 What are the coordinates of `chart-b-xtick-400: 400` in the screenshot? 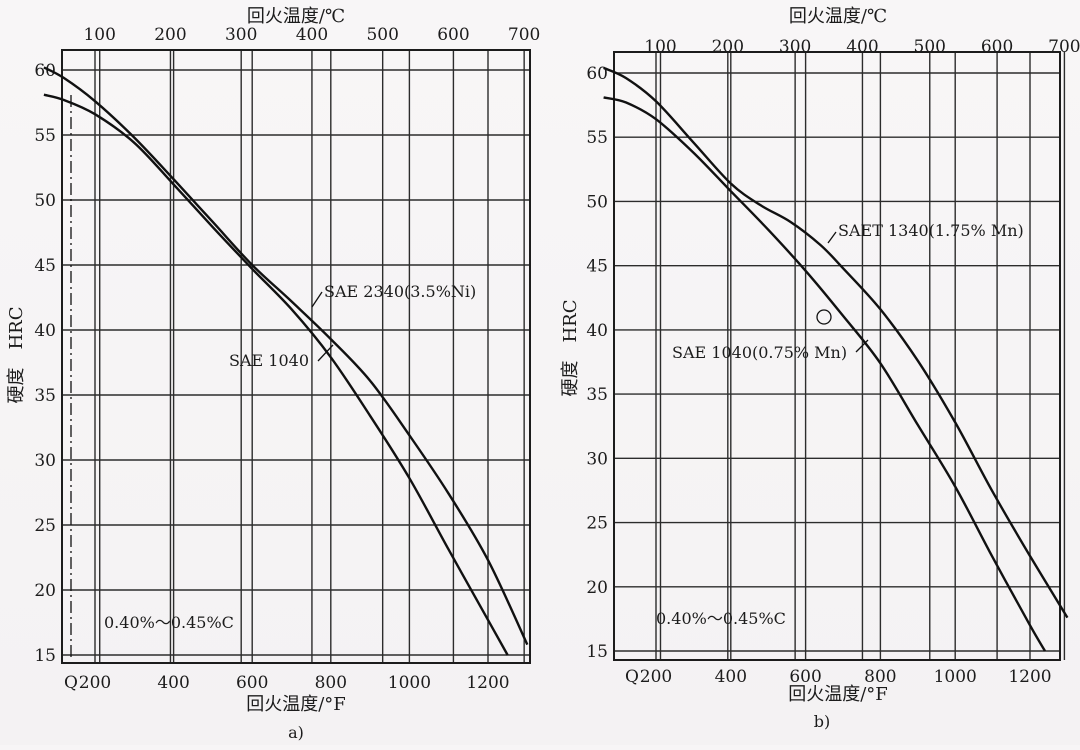 It's located at (731, 677).